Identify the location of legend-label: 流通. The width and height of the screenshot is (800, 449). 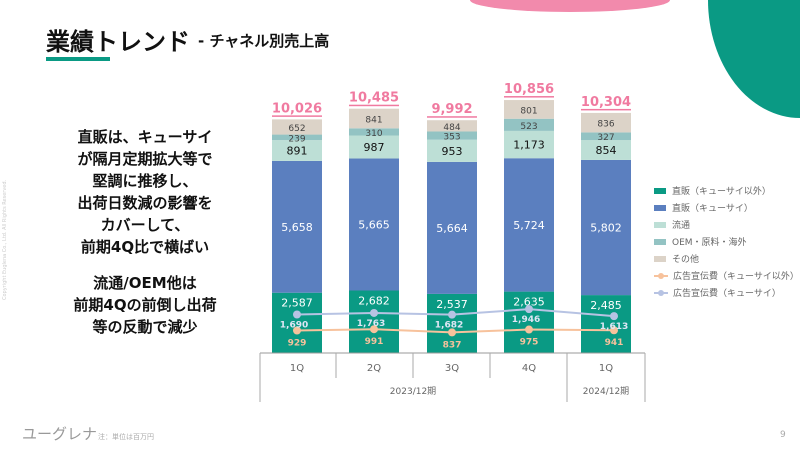
(681, 226).